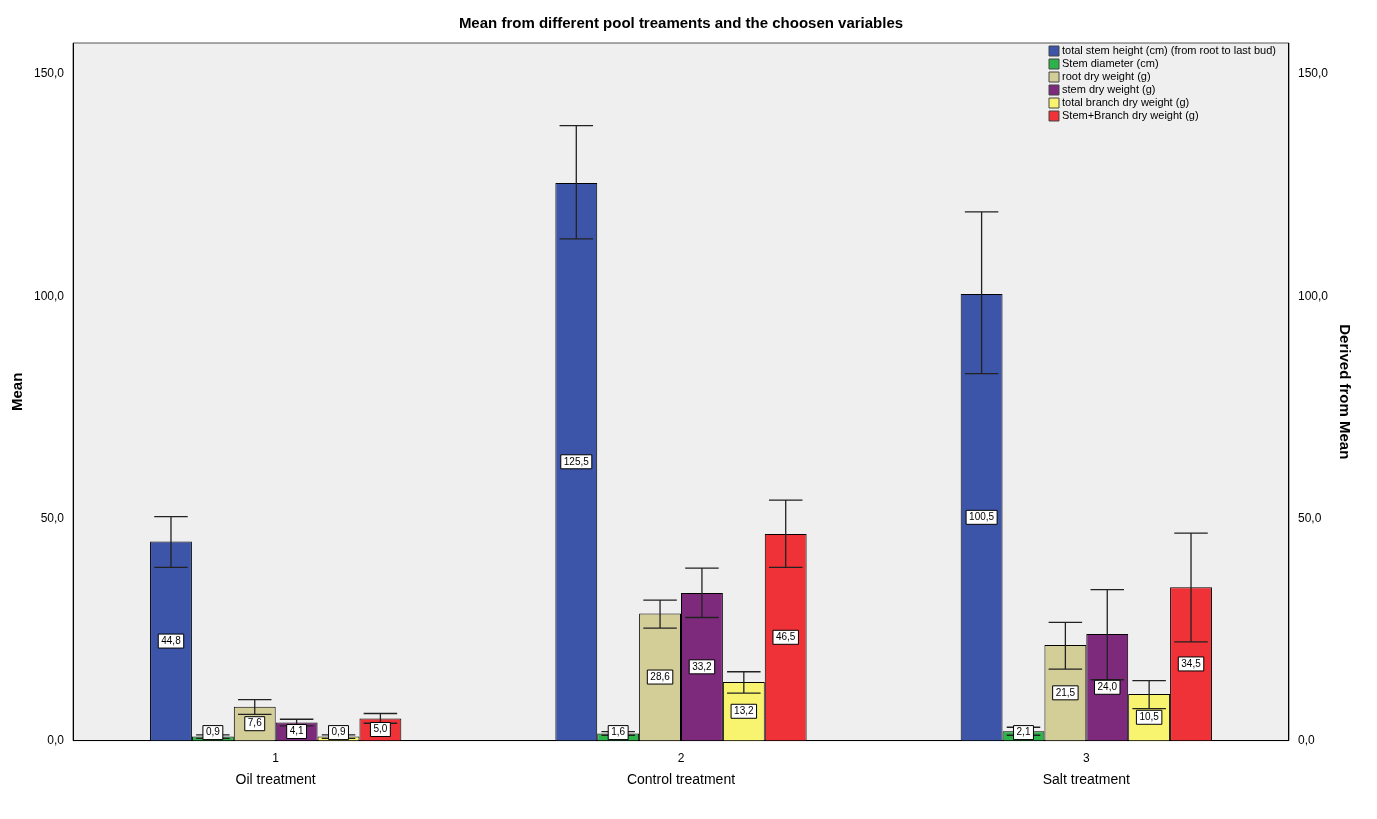  What do you see at coordinates (744, 711) in the screenshot?
I see `data-label: 13,2` at bounding box center [744, 711].